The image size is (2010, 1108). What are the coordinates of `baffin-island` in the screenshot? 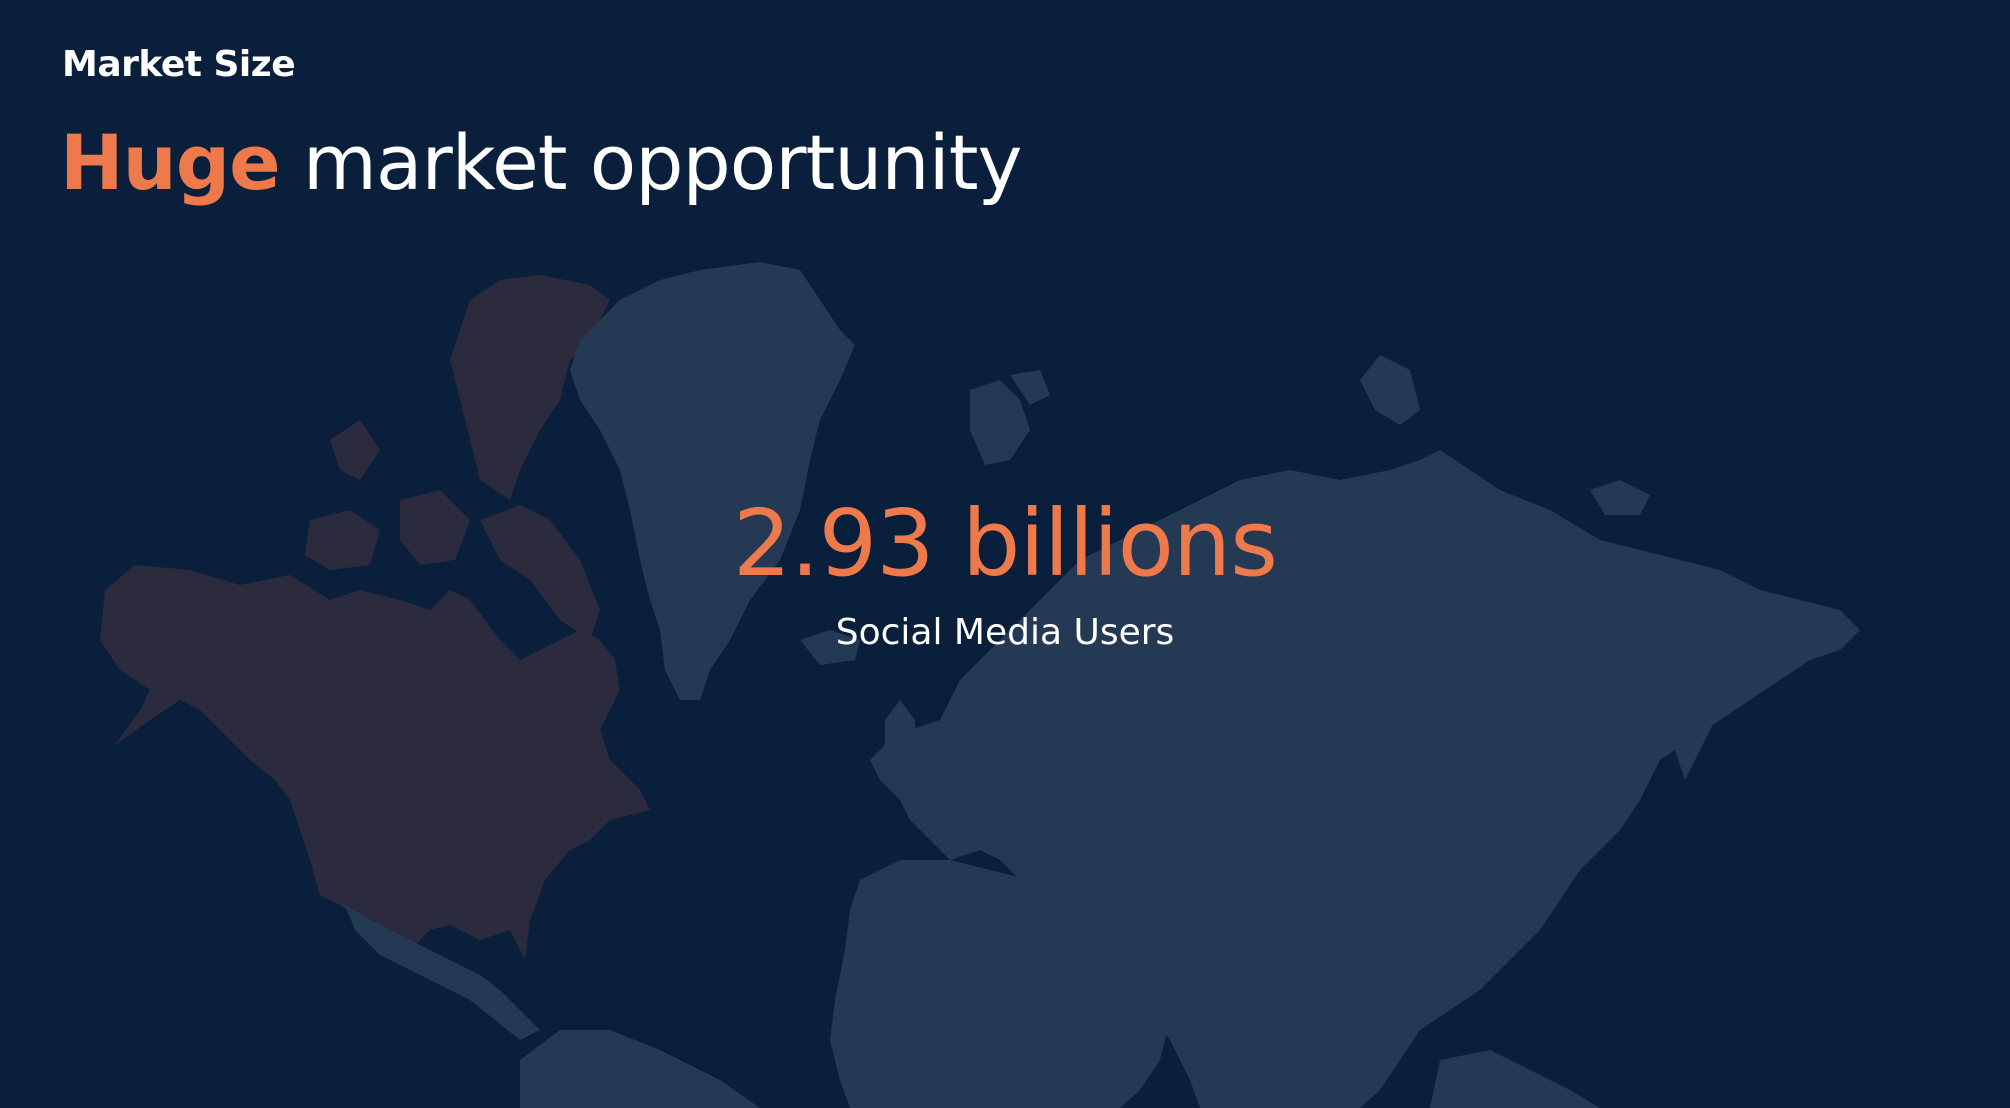 It's located at (540, 572).